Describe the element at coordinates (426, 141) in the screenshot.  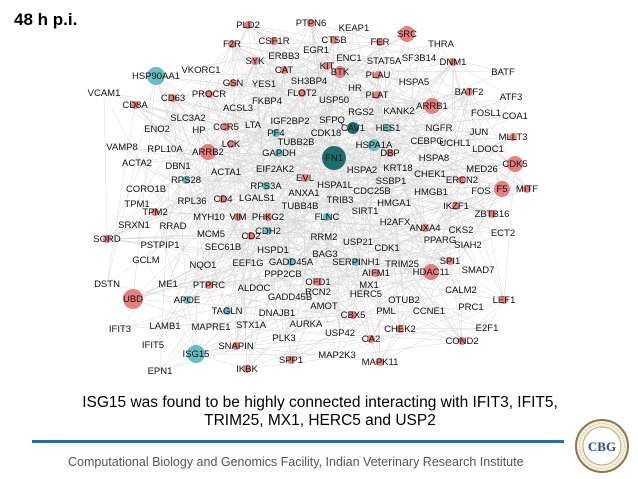
I see `gene-label: CEBPG` at that location.